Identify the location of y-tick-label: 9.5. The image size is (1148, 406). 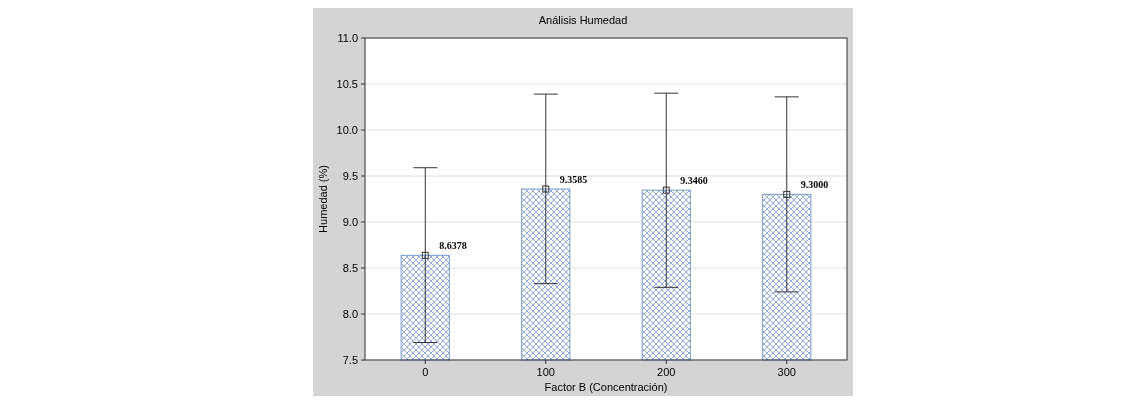
(350, 175).